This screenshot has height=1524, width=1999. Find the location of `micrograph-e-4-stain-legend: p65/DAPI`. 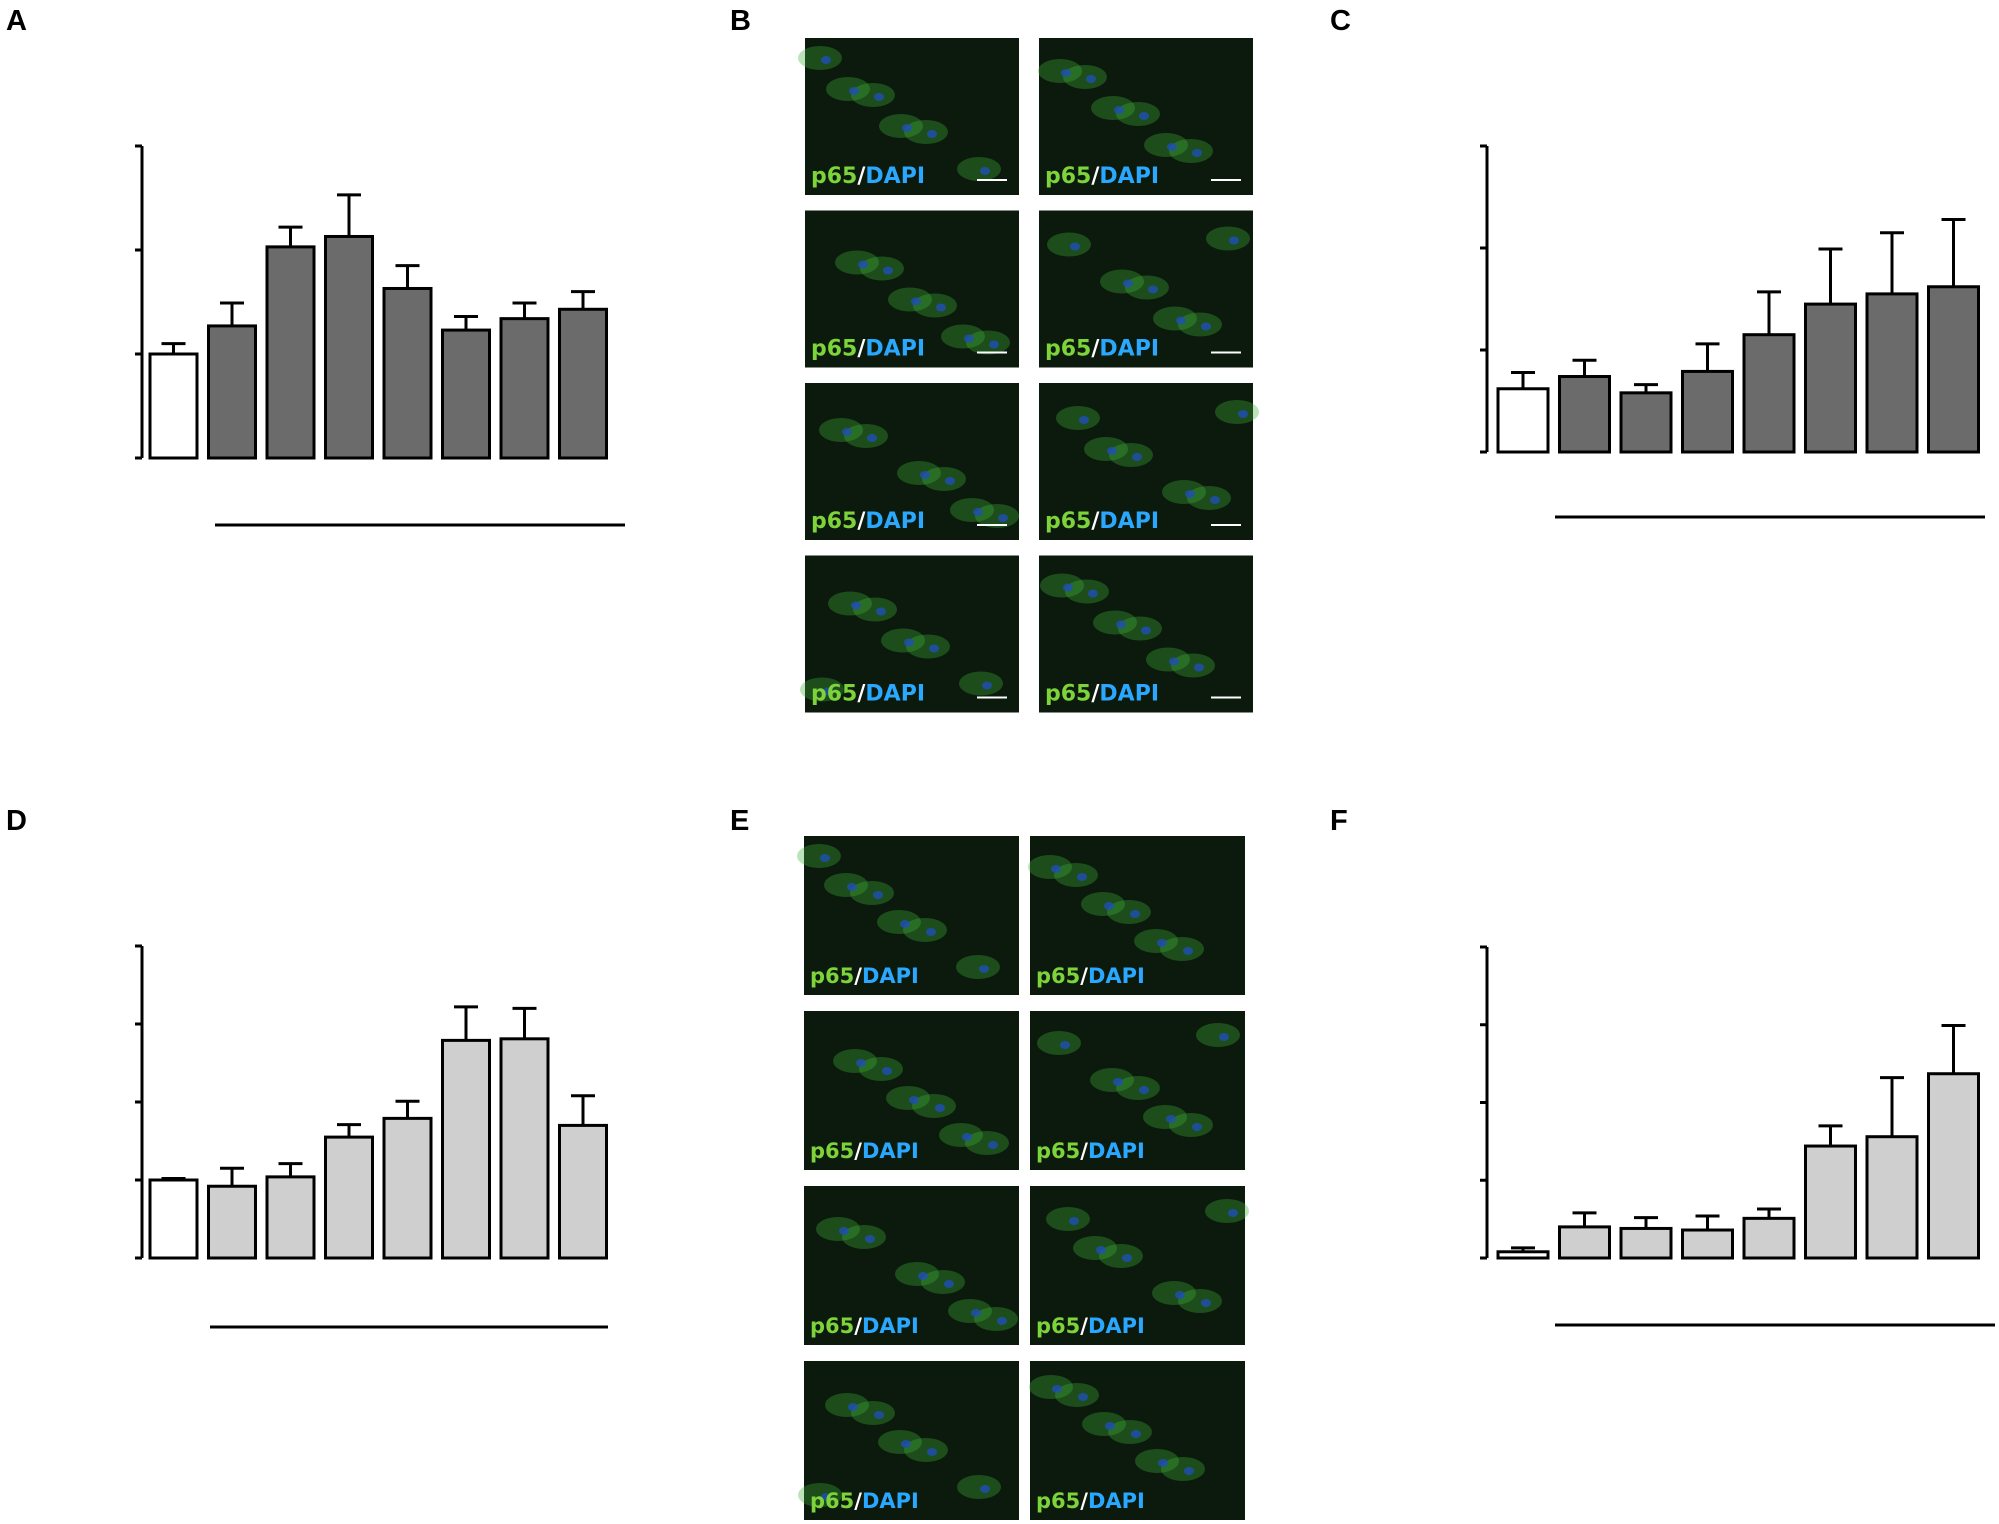

micrograph-e-4-stain-legend: p65/DAPI is located at coordinates (864, 1326).